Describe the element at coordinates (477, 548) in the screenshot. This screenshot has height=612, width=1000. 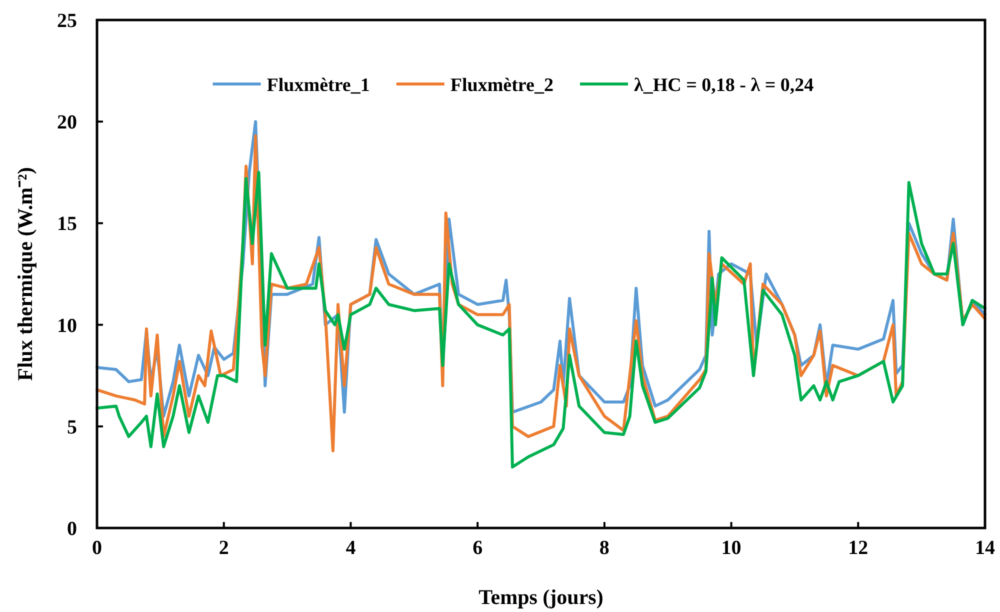
I see `x-tick-label: 6` at that location.